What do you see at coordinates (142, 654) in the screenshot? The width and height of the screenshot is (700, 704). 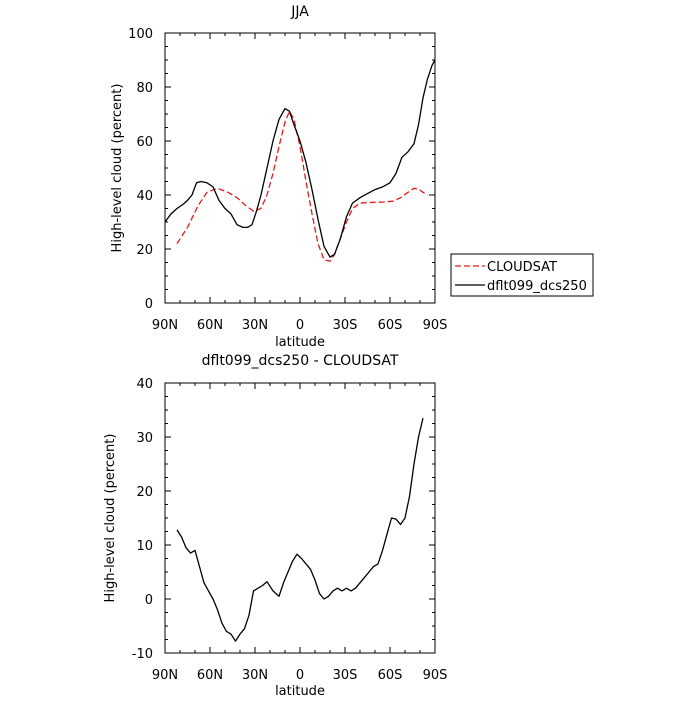 I see `y-tick-label: -10` at bounding box center [142, 654].